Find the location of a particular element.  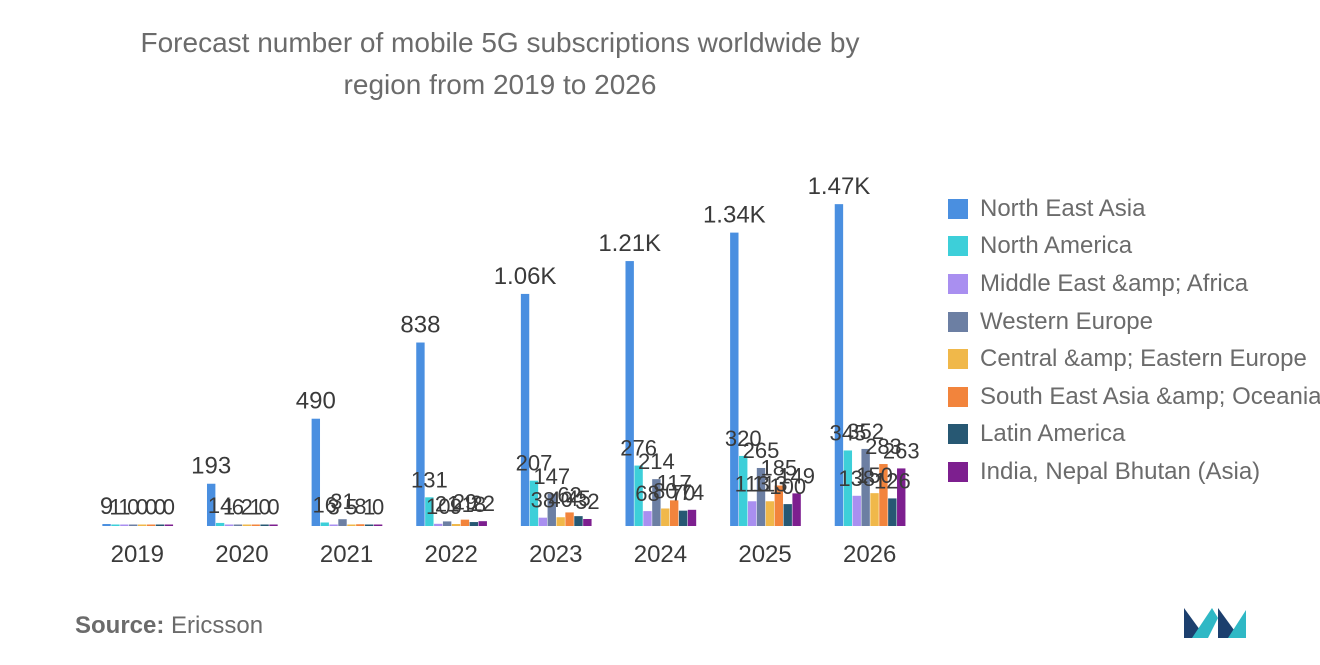

data-label-2021-series-4: 5 is located at coordinates (351, 507).